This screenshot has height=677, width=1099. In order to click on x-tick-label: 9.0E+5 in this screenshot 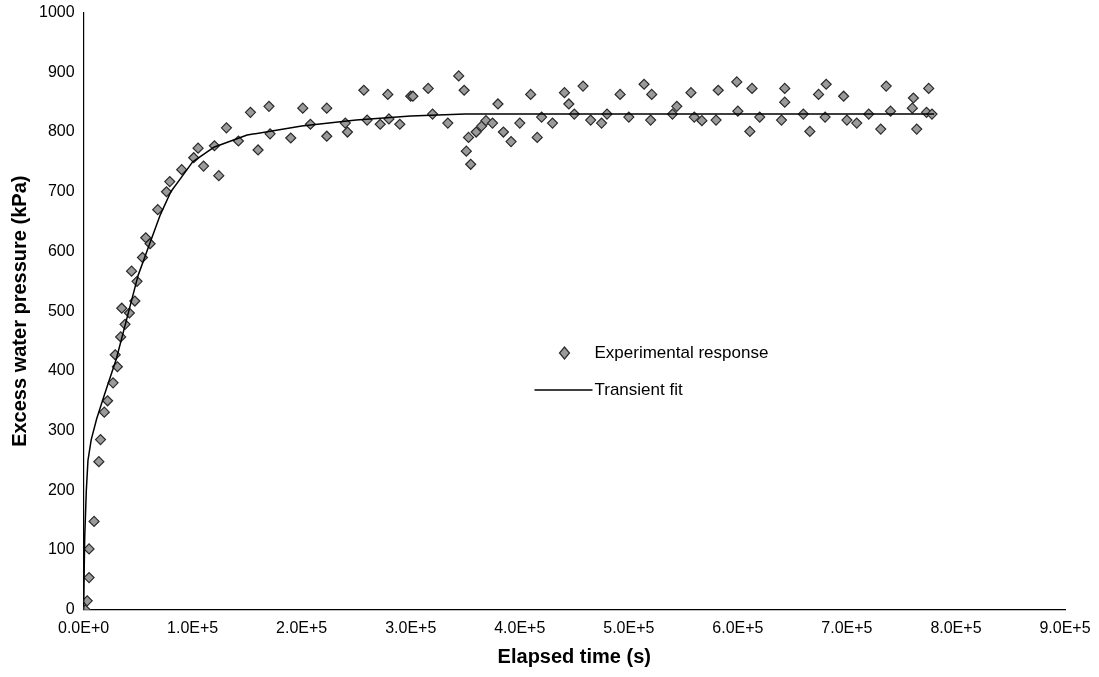, I will do `click(1065, 627)`.